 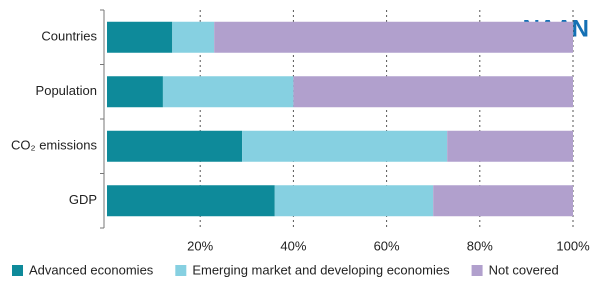 I want to click on legend-label: Emerging market and developing economies, so click(x=321, y=269).